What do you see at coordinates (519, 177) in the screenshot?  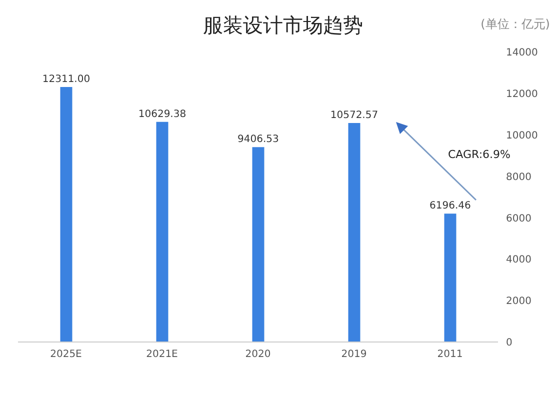 I see `y-tick-label: 8000` at bounding box center [519, 177].